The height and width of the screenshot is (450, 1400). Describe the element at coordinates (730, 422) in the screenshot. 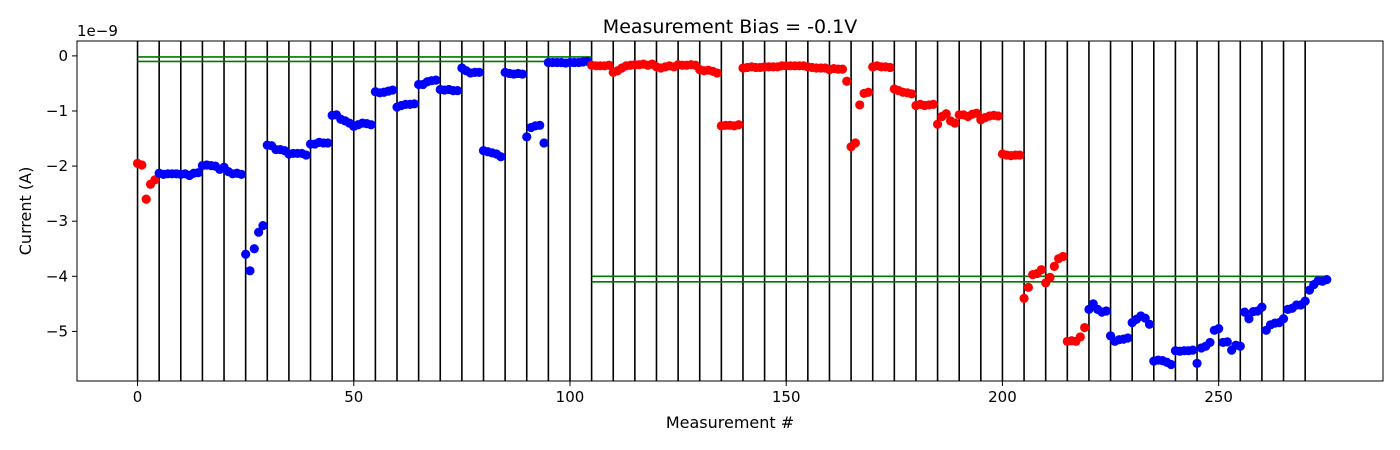

I see `x-axis-label: Measurement #` at that location.